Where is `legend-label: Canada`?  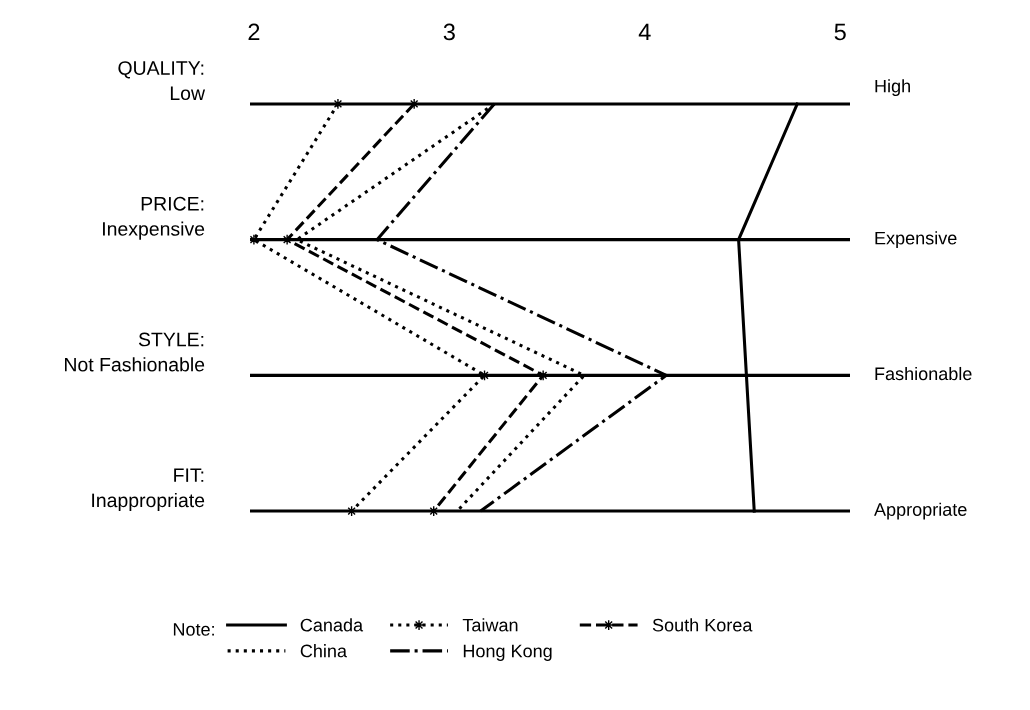
legend-label: Canada is located at coordinates (332, 625).